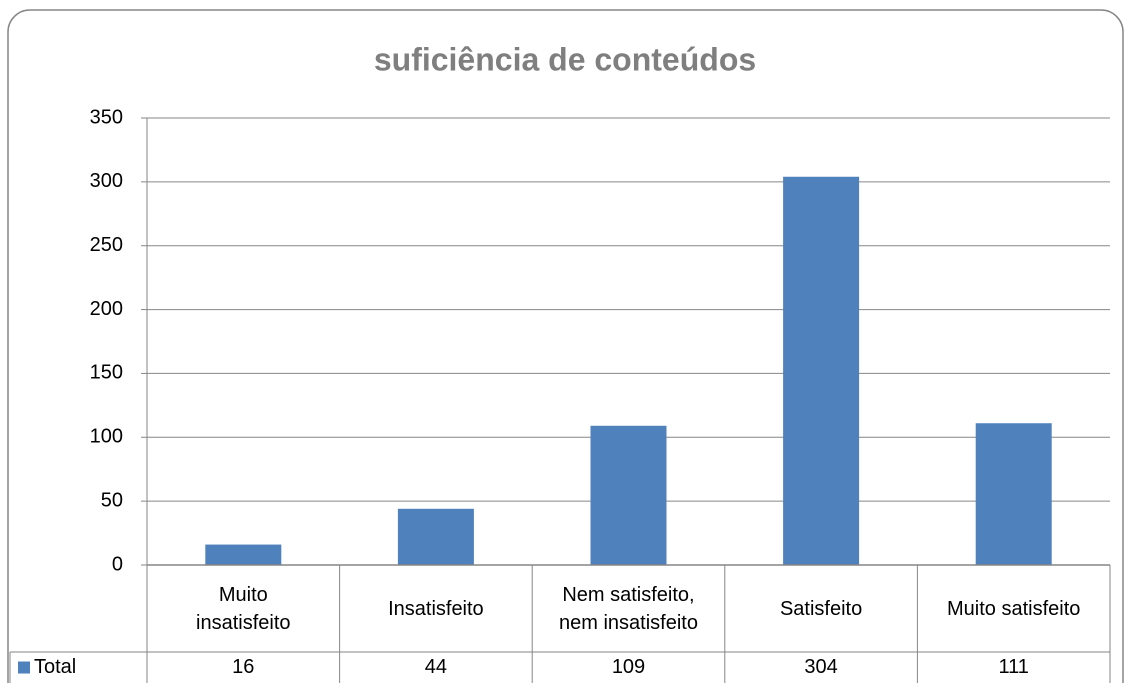 The image size is (1132, 683). I want to click on y-tick-label: 300, so click(106, 181).